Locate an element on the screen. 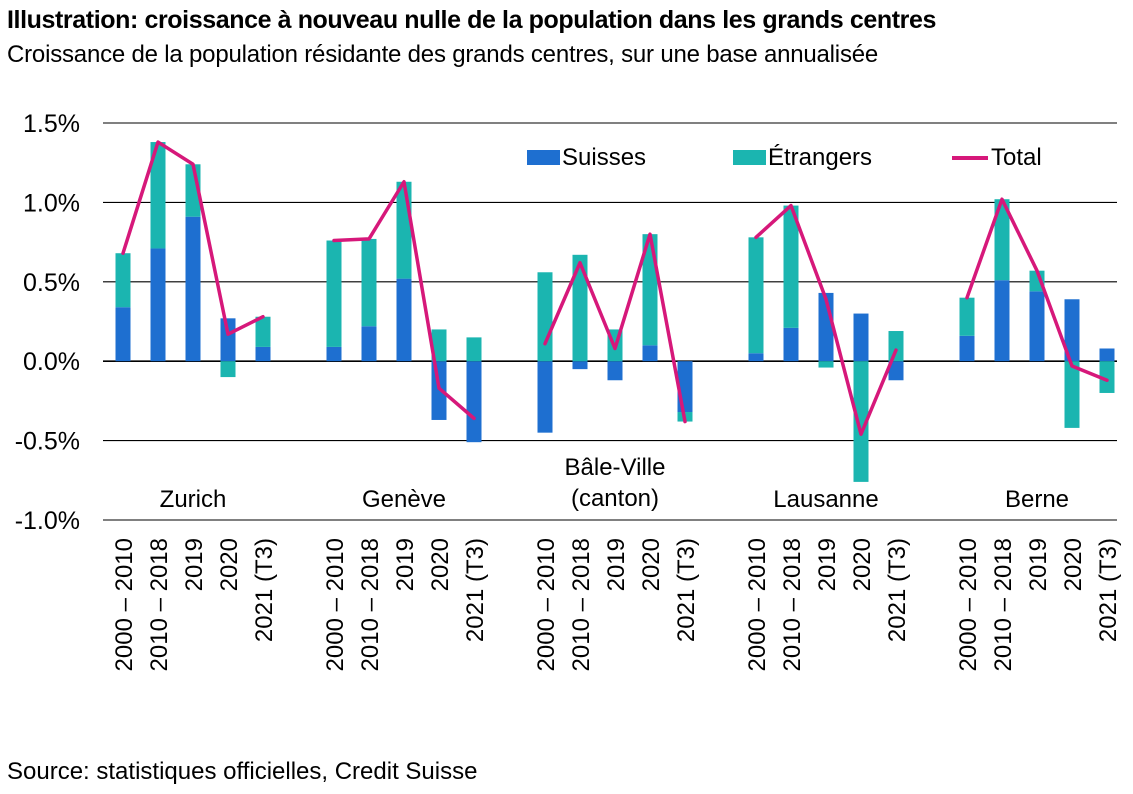 This screenshot has height=794, width=1133. y-tick-label: 1.5% is located at coordinates (51, 124).